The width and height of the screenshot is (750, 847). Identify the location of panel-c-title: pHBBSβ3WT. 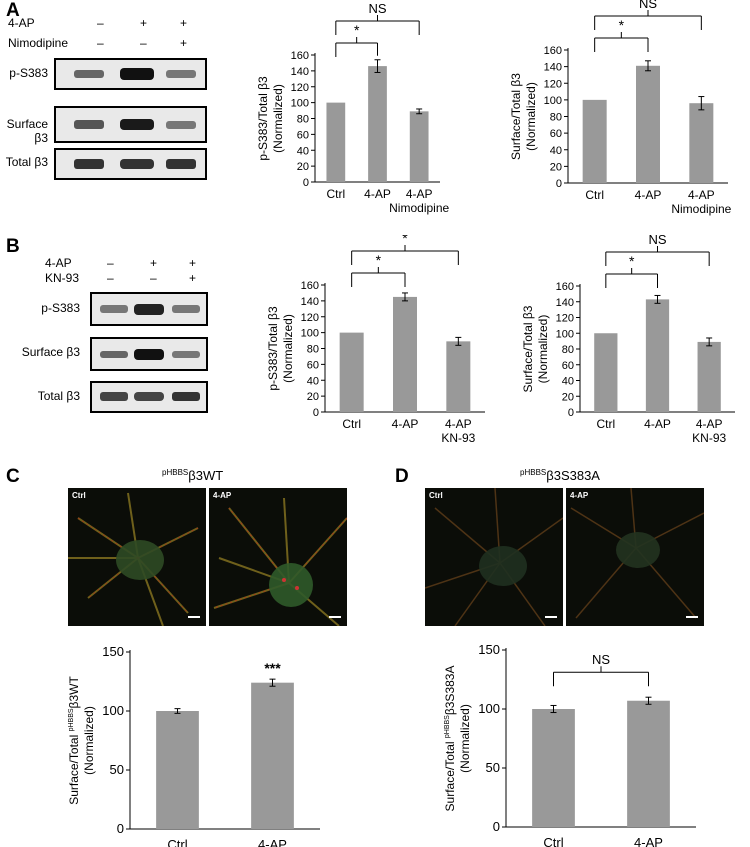
(192, 475).